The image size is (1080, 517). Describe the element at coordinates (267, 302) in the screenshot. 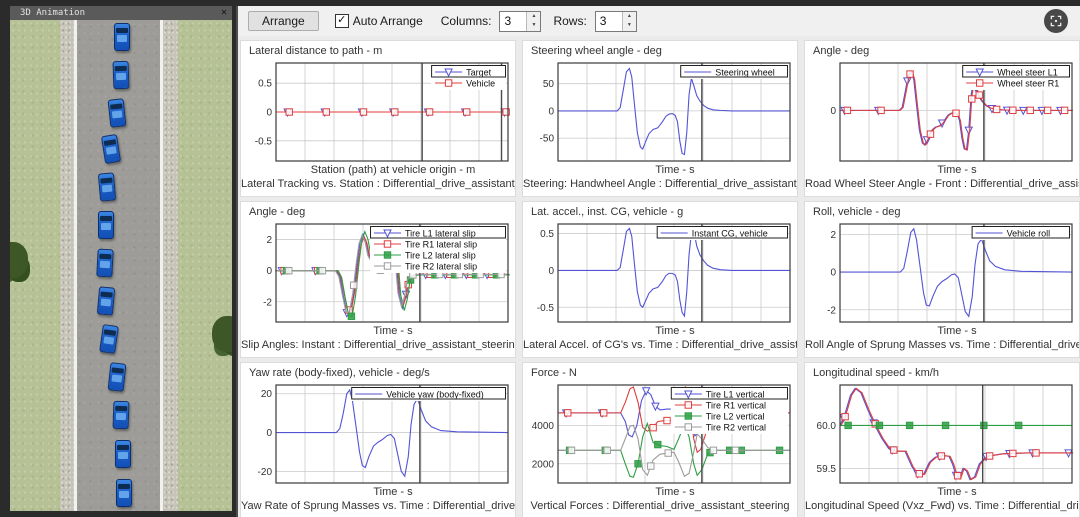

I see `ytick-label: -2` at that location.